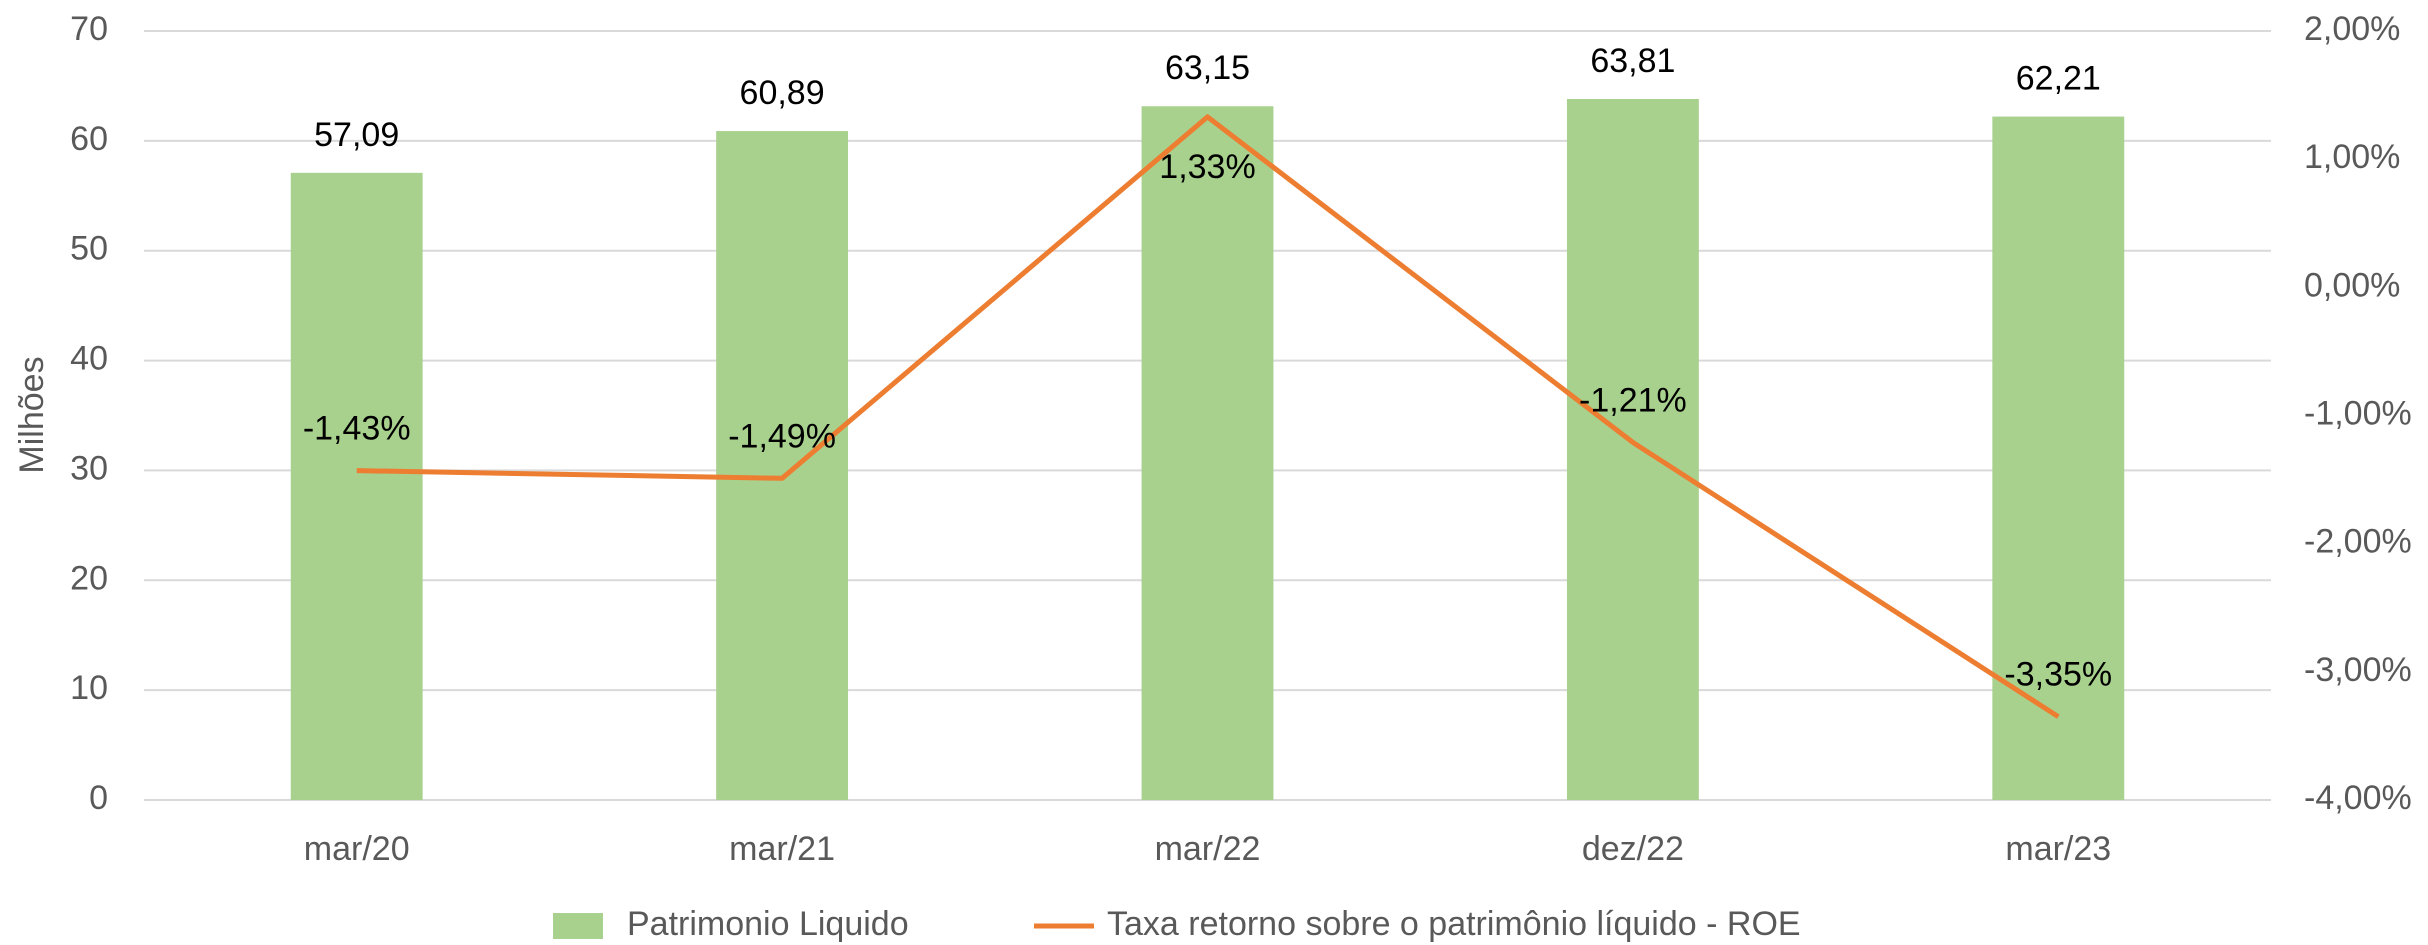 This screenshot has height=945, width=2428. Describe the element at coordinates (1207, 167) in the screenshot. I see `data-label: 1,33%` at that location.